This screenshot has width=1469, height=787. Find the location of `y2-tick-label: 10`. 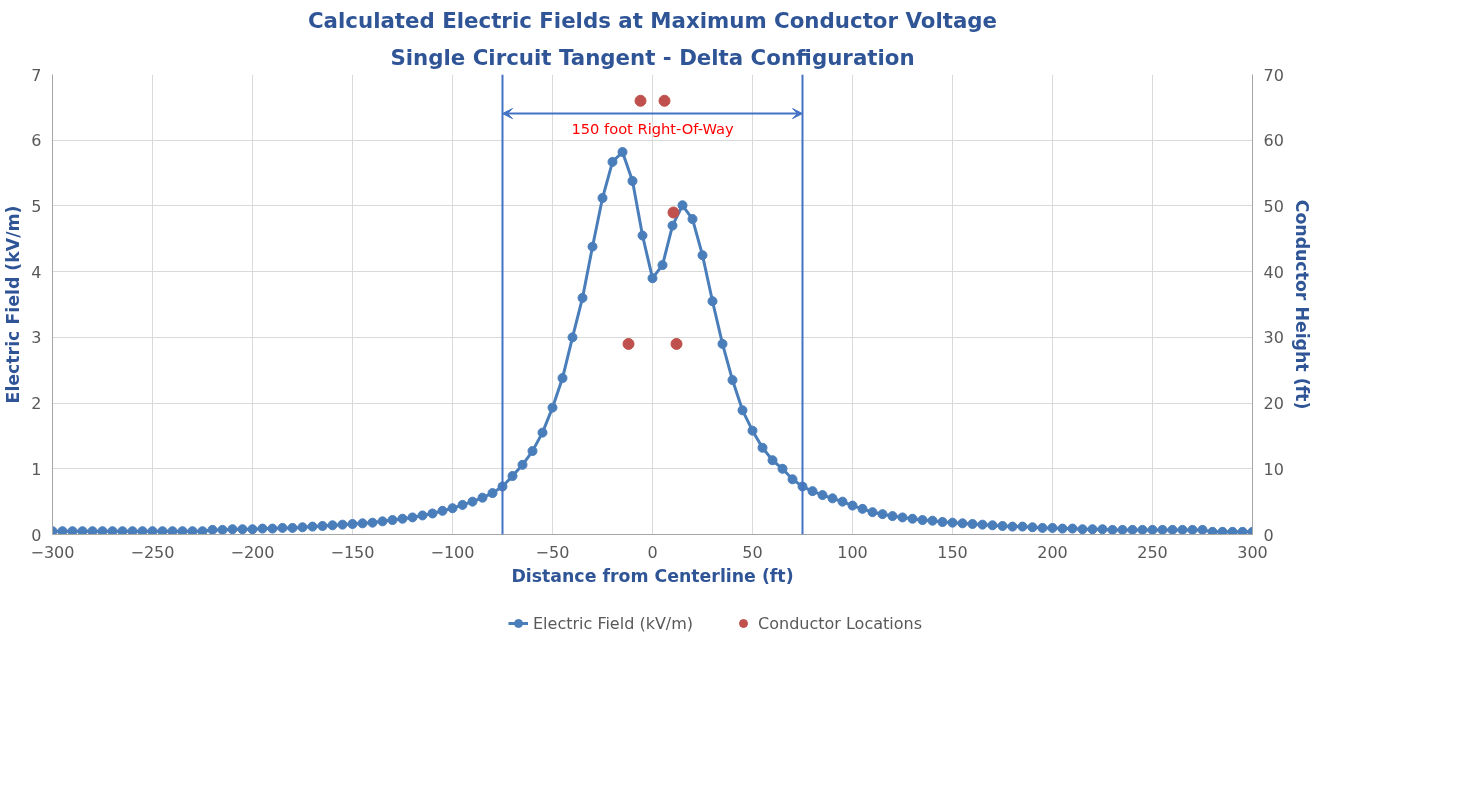

y2-tick-label: 10 is located at coordinates (1273, 469).